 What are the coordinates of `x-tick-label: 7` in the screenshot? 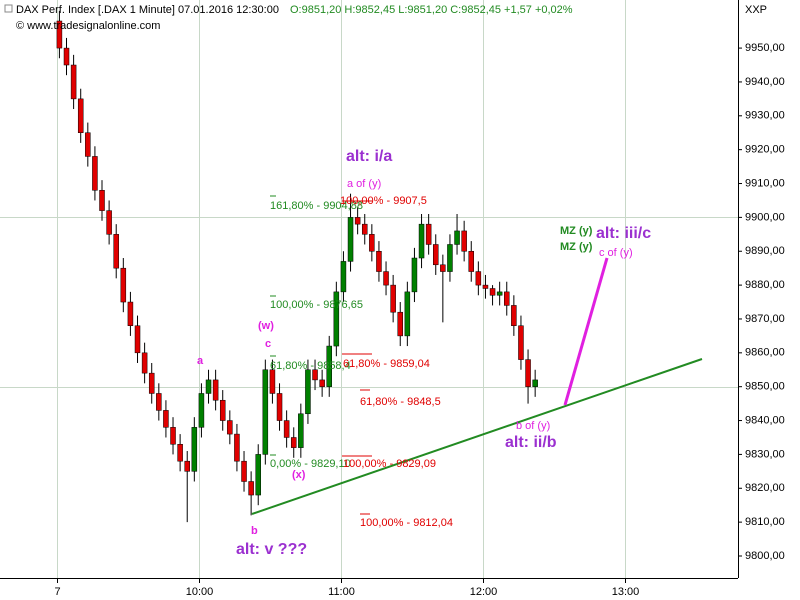 It's located at (57, 592).